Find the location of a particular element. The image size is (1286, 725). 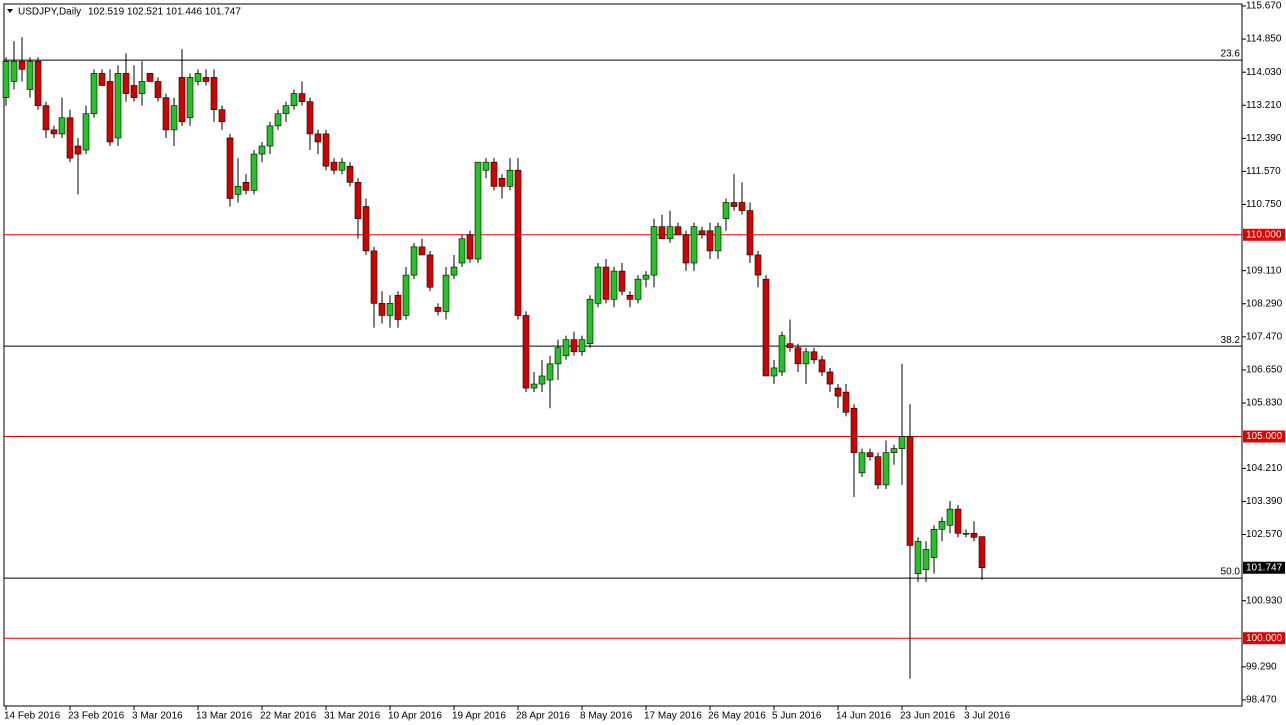

level-label: 110.000 is located at coordinates (1264, 234).